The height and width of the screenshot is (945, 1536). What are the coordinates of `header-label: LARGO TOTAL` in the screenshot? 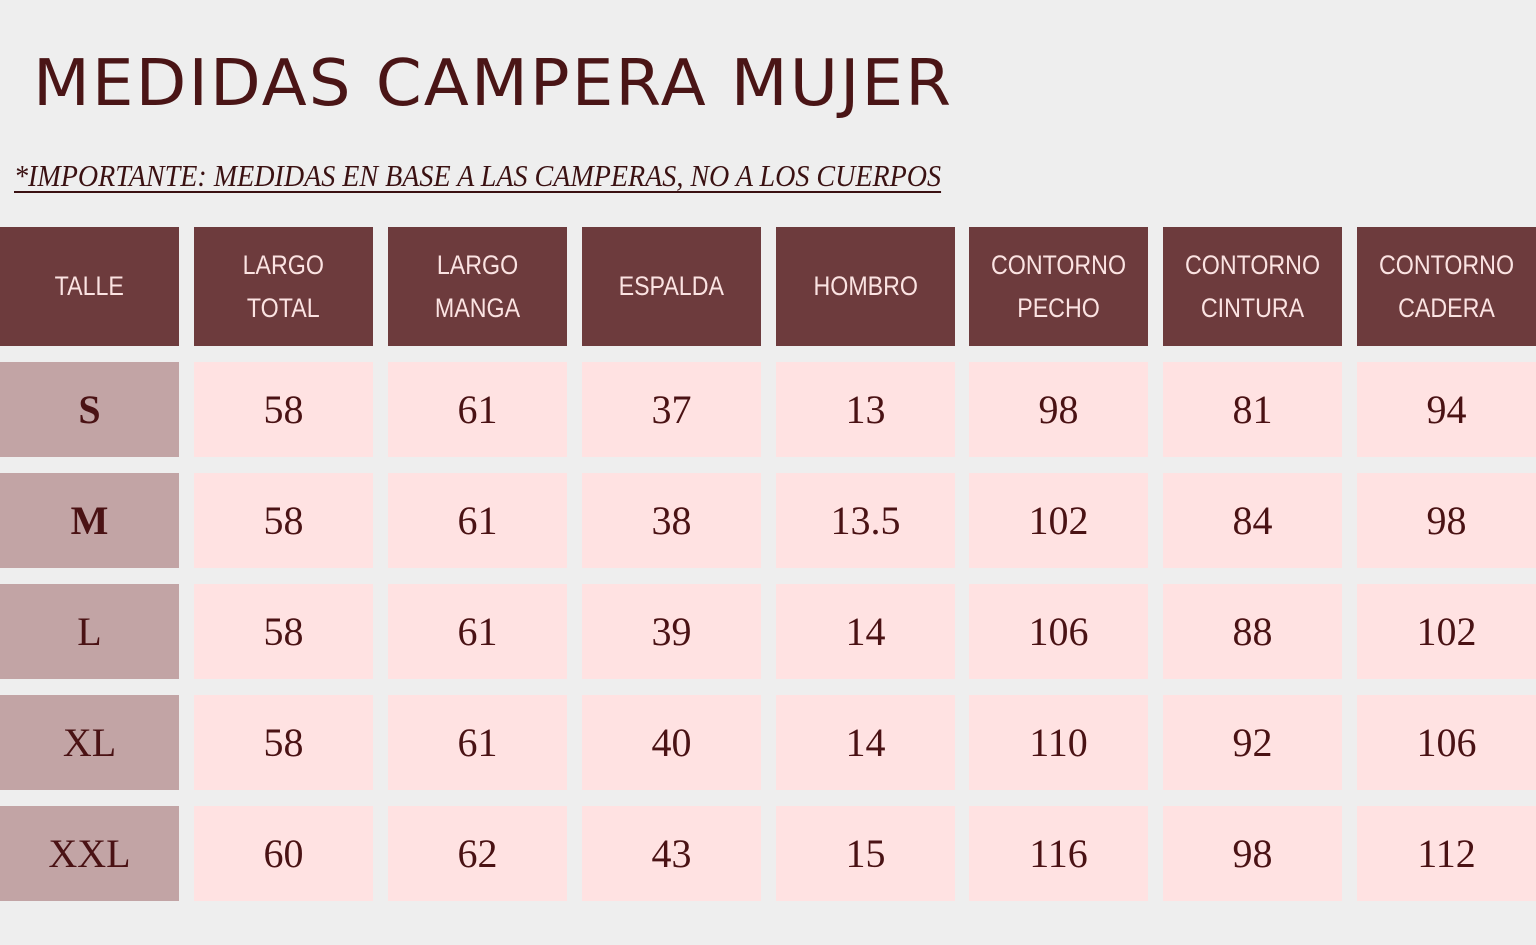 It's located at (283, 286).